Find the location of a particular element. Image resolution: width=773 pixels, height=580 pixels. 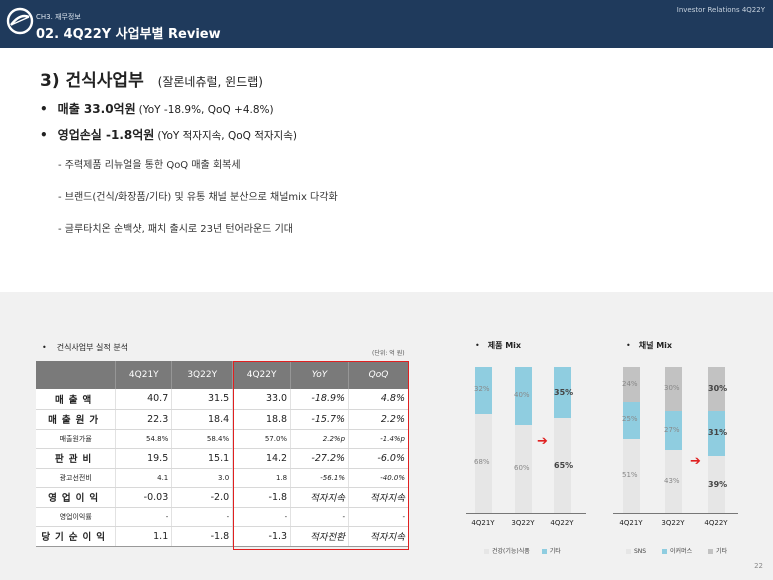

table-cell: -18.9% is located at coordinates (320, 399).